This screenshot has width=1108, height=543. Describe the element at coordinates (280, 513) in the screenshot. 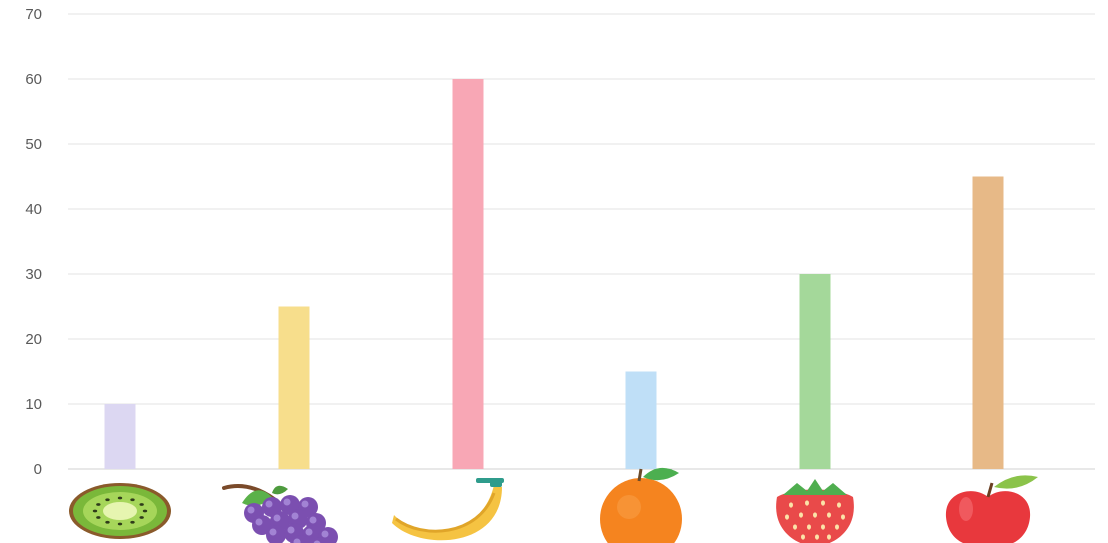

I see `grapes-icon` at that location.